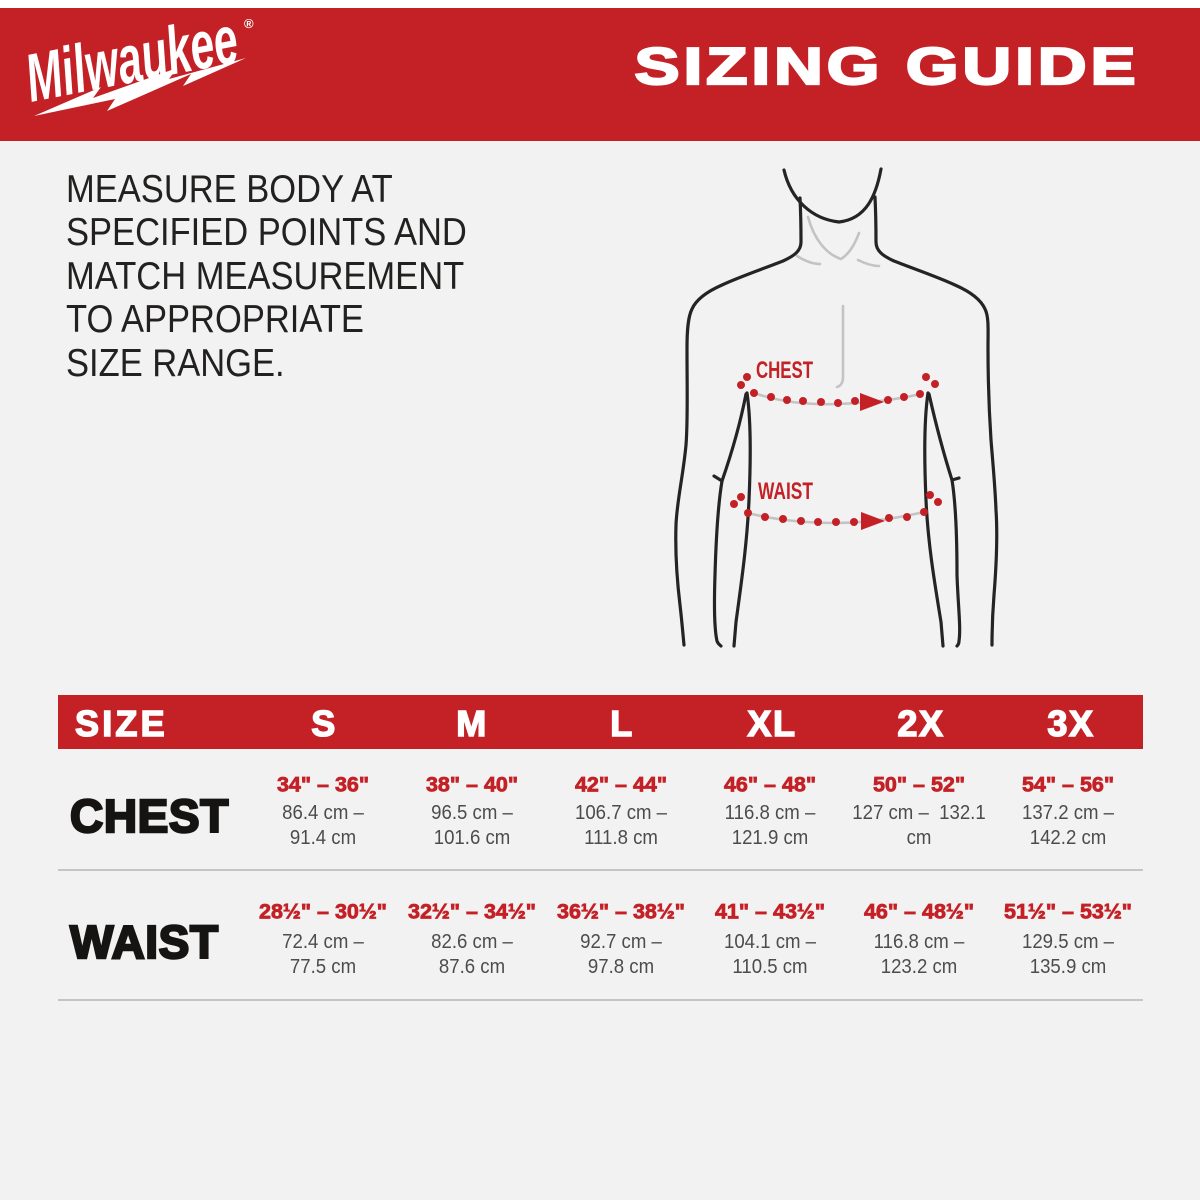 This screenshot has width=1200, height=1200. What do you see at coordinates (785, 491) in the screenshot?
I see `svg-text: WAIST` at bounding box center [785, 491].